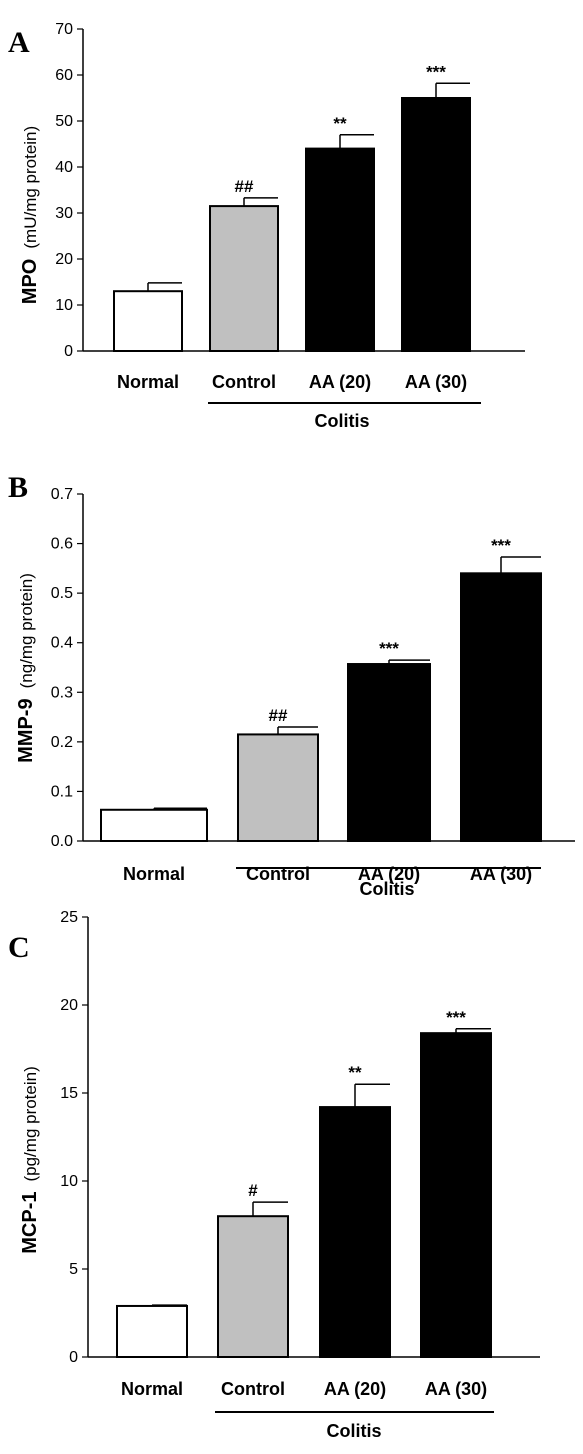  What do you see at coordinates (253, 1190) in the screenshot?
I see `significance-label: #` at bounding box center [253, 1190].